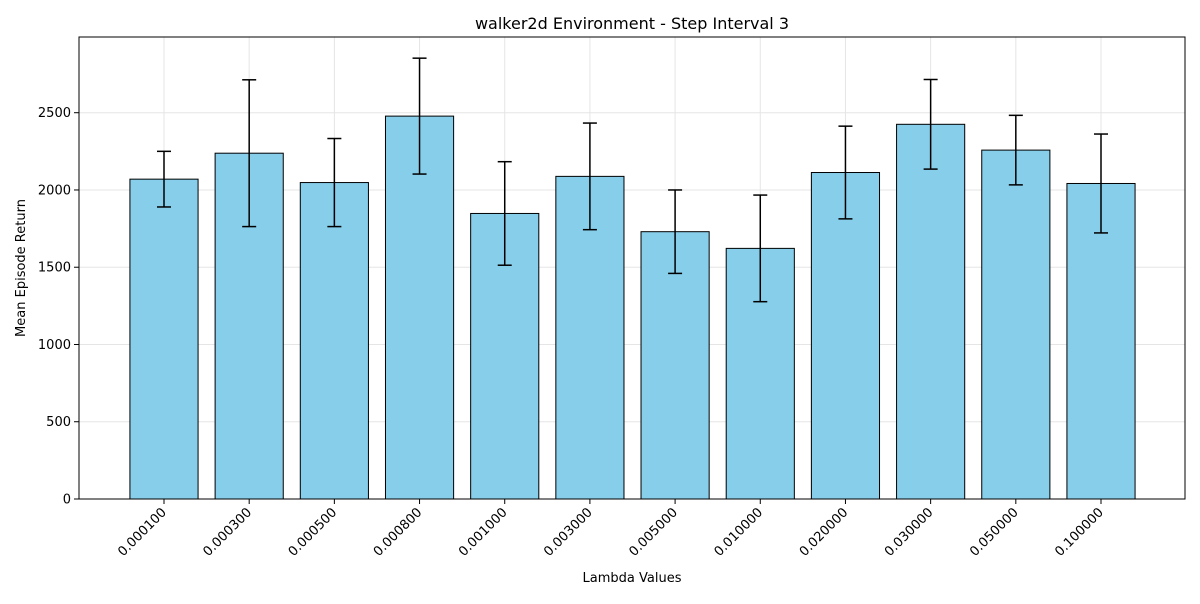  Describe the element at coordinates (909, 532) in the screenshot. I see `x-tick-label: 0.030000` at that location.